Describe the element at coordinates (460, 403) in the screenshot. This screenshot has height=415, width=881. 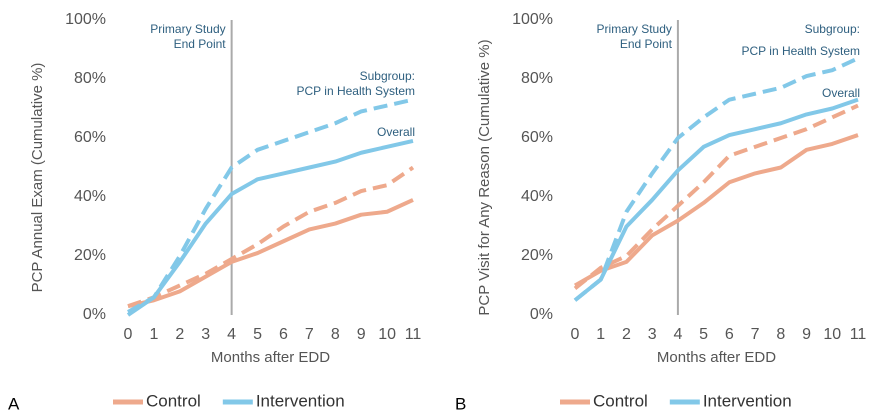
I see `panel-label: B` at that location.